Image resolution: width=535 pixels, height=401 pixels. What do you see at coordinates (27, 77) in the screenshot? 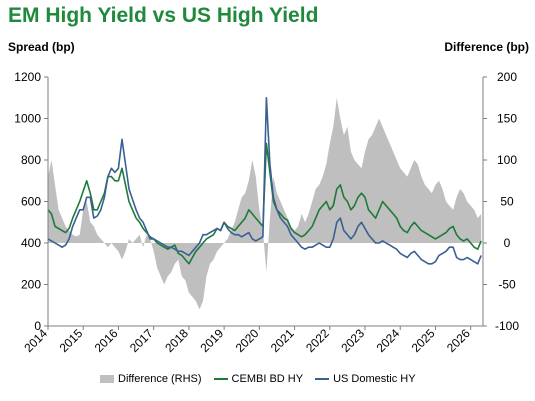
I see `y-tick-label-left: 1200` at bounding box center [27, 77].